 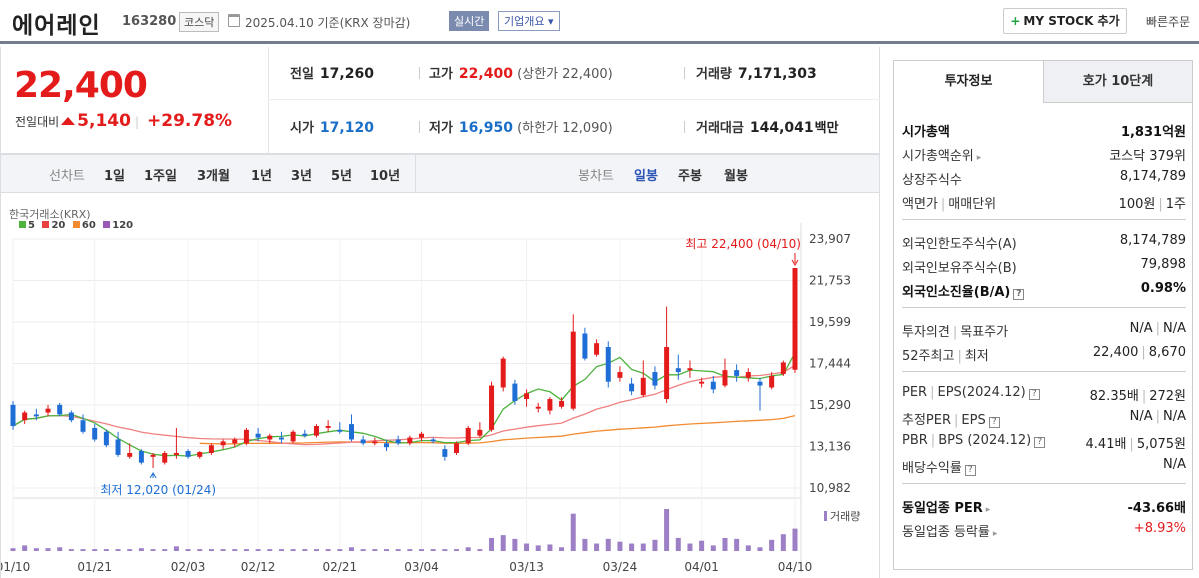 What do you see at coordinates (830, 239) in the screenshot?
I see `y-tick-label: 23,907` at bounding box center [830, 239].